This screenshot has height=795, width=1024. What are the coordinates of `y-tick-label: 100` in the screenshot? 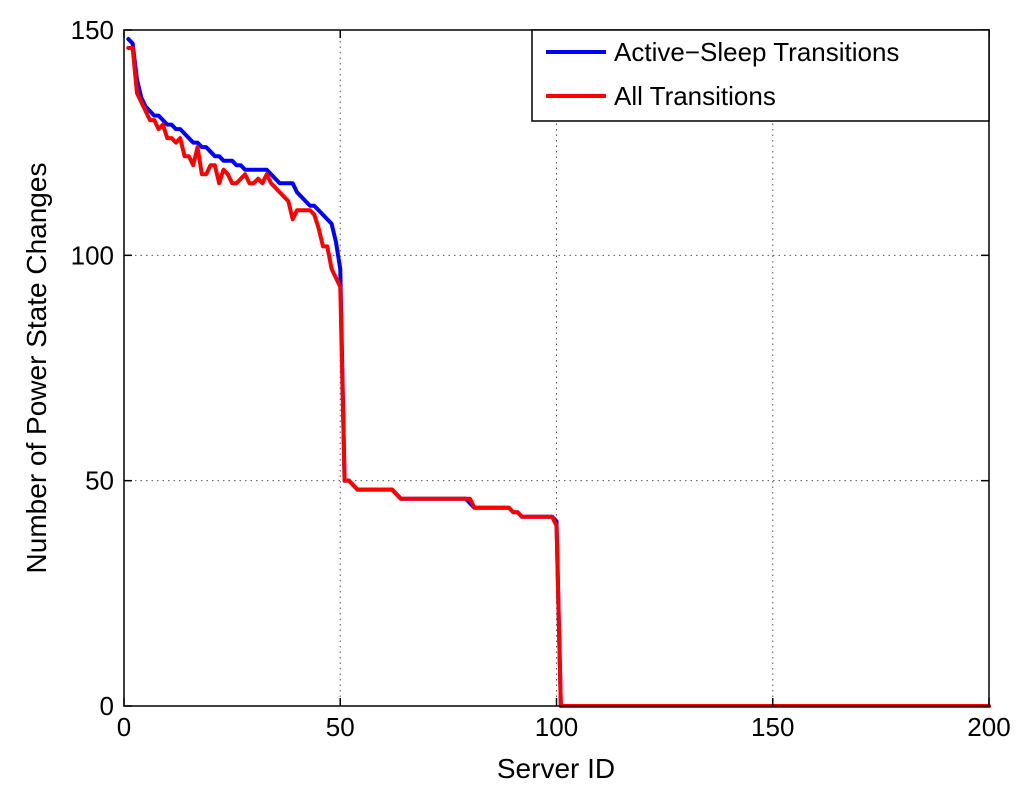 It's located at (92, 255).